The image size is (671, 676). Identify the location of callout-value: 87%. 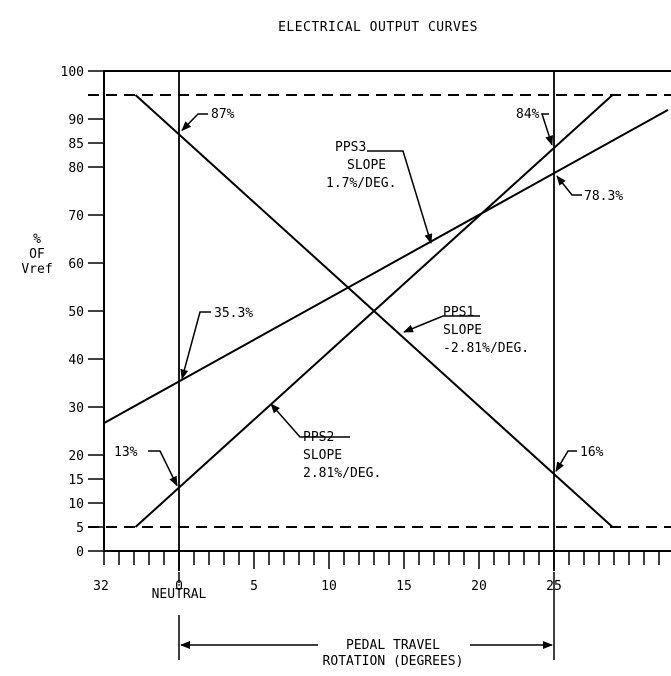
(223, 114).